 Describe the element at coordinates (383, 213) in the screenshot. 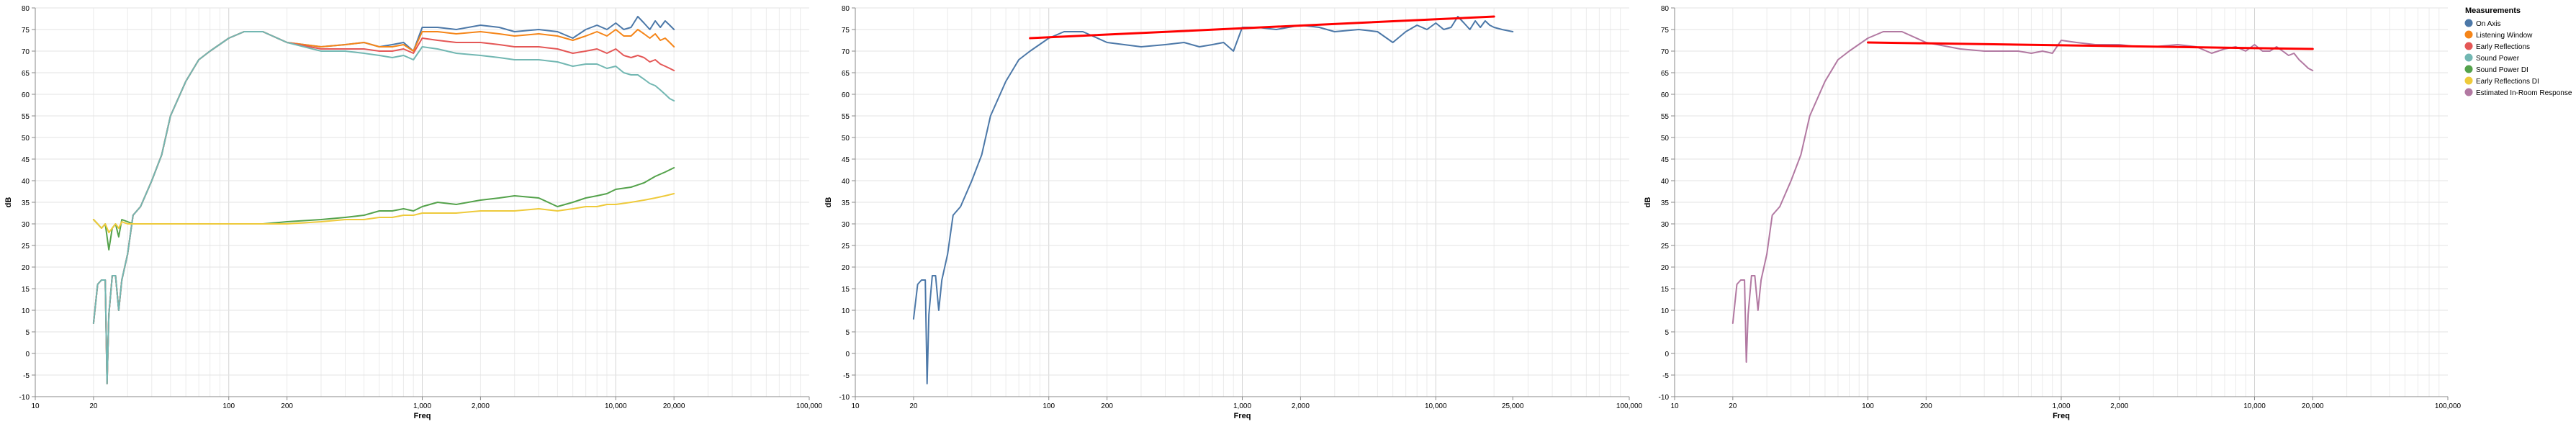

I see `series-line-early-reflections-di` at that location.